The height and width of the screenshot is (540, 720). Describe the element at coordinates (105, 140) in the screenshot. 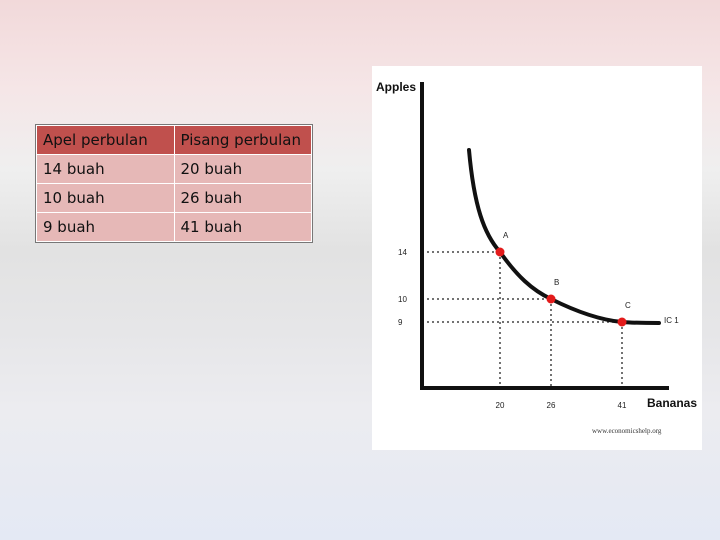

I see `header-apples: Apel perbulan` at that location.